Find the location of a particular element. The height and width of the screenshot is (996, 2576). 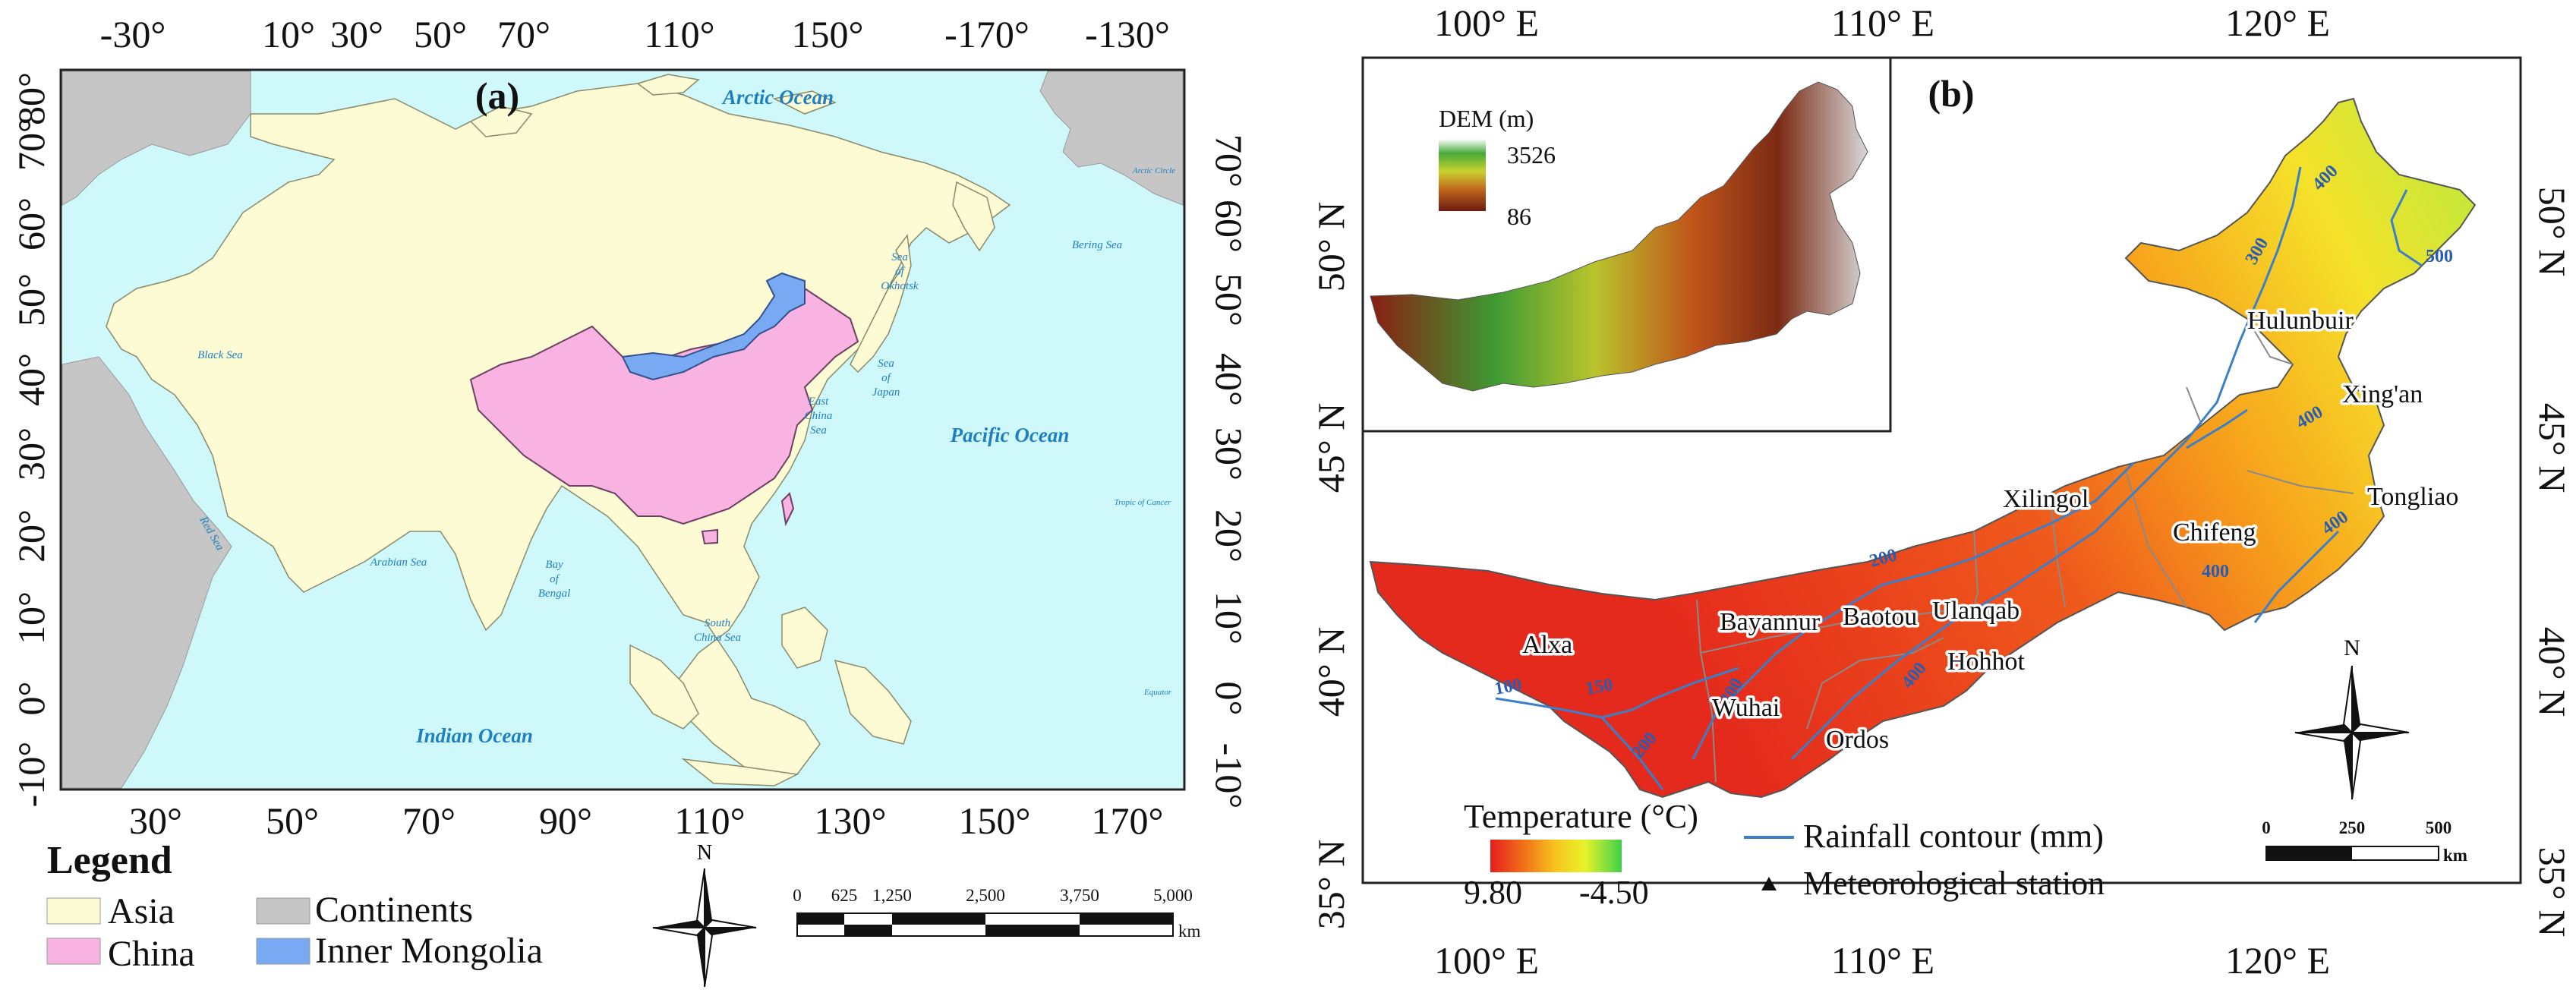

scale-label: 250 is located at coordinates (2352, 827).